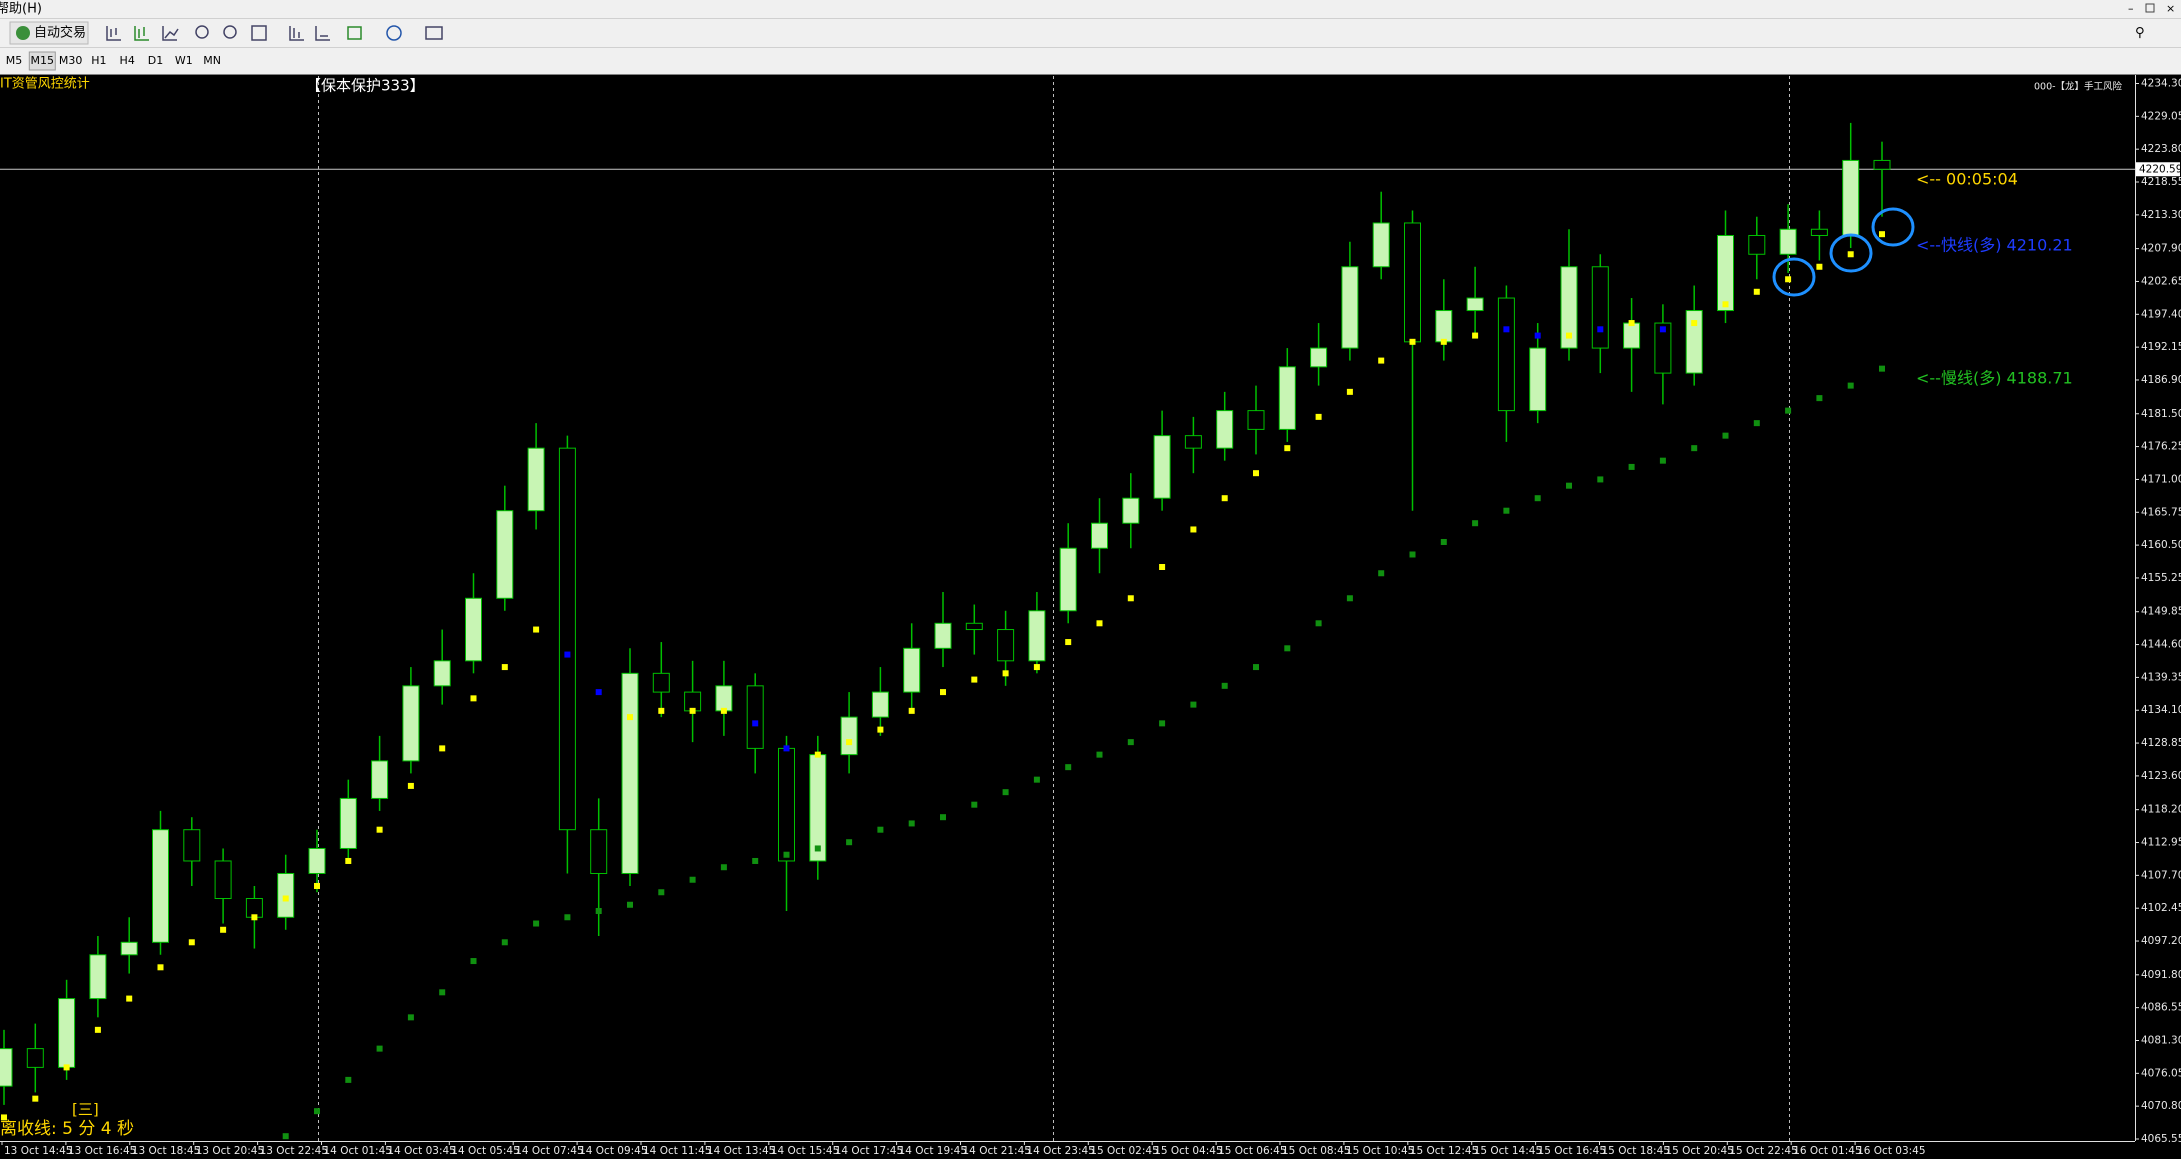 This screenshot has height=1159, width=2181. Describe the element at coordinates (21, 9) in the screenshot. I see `menu-help: 帮助(H)` at that location.